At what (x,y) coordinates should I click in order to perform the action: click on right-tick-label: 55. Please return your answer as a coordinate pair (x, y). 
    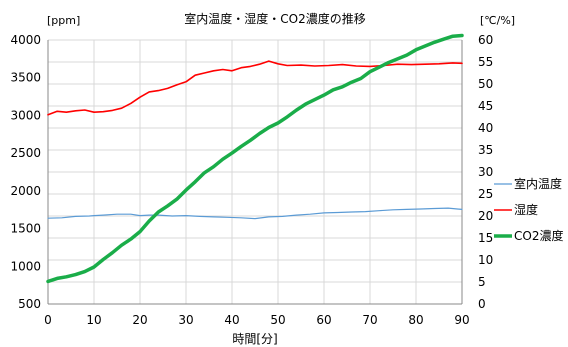
    Looking at the image, I should click on (485, 62).